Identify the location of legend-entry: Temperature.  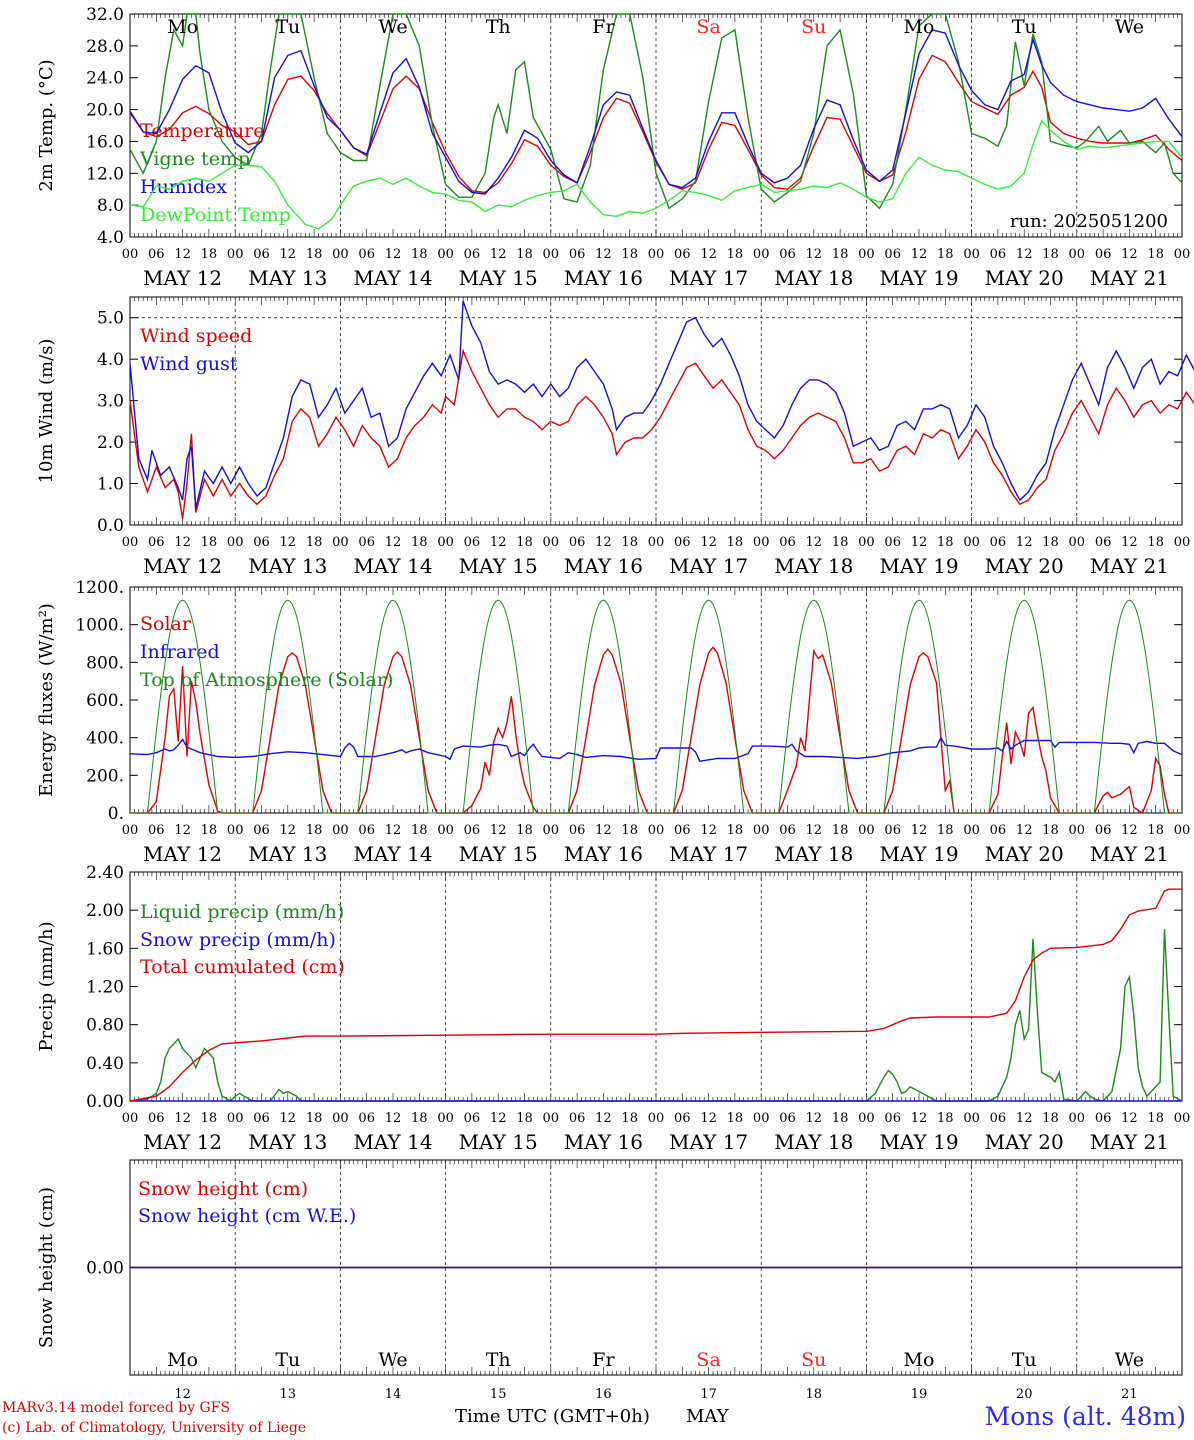
(202, 131).